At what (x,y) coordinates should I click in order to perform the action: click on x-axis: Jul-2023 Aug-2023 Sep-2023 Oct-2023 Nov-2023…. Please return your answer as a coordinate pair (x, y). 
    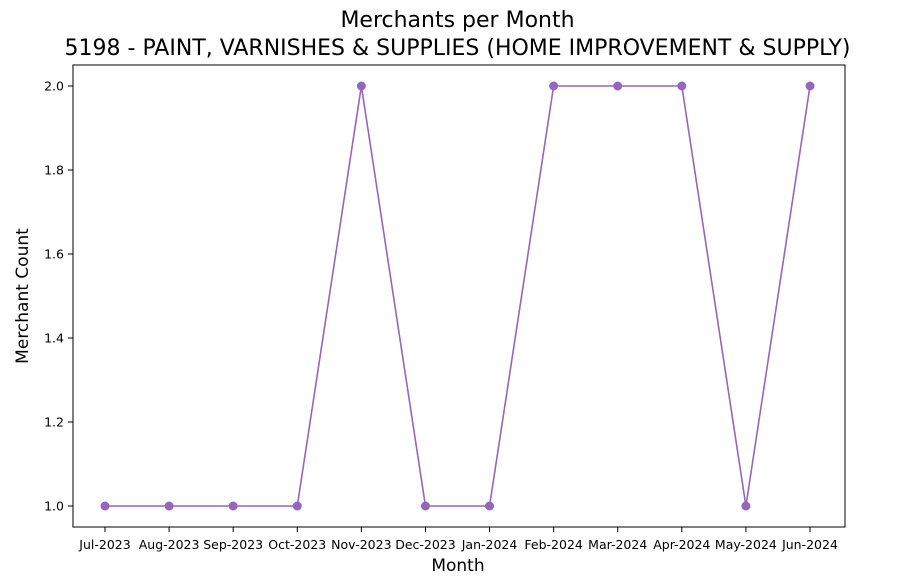
    Looking at the image, I should click on (458, 539).